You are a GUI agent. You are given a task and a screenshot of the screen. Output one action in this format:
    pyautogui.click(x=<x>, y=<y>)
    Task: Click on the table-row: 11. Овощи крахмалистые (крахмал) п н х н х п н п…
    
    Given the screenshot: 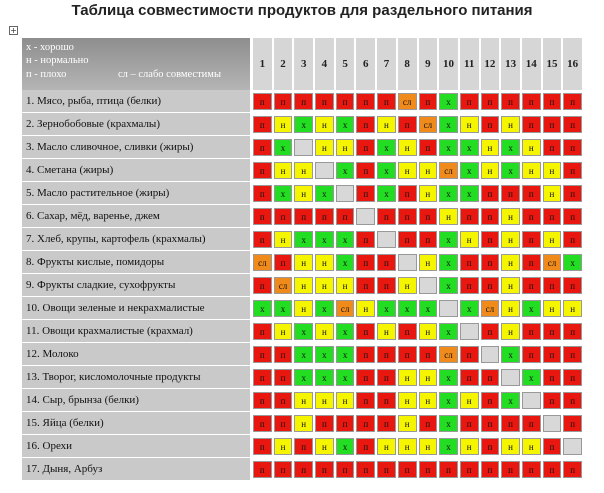 What is the action you would take?
    pyautogui.click(x=302, y=331)
    